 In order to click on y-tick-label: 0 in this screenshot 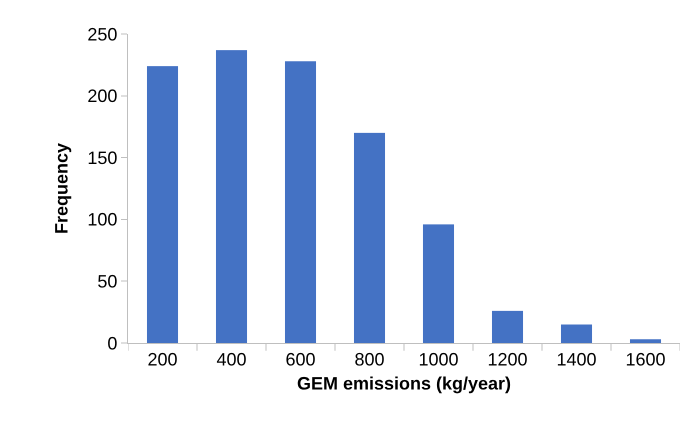, I will do `click(112, 343)`.